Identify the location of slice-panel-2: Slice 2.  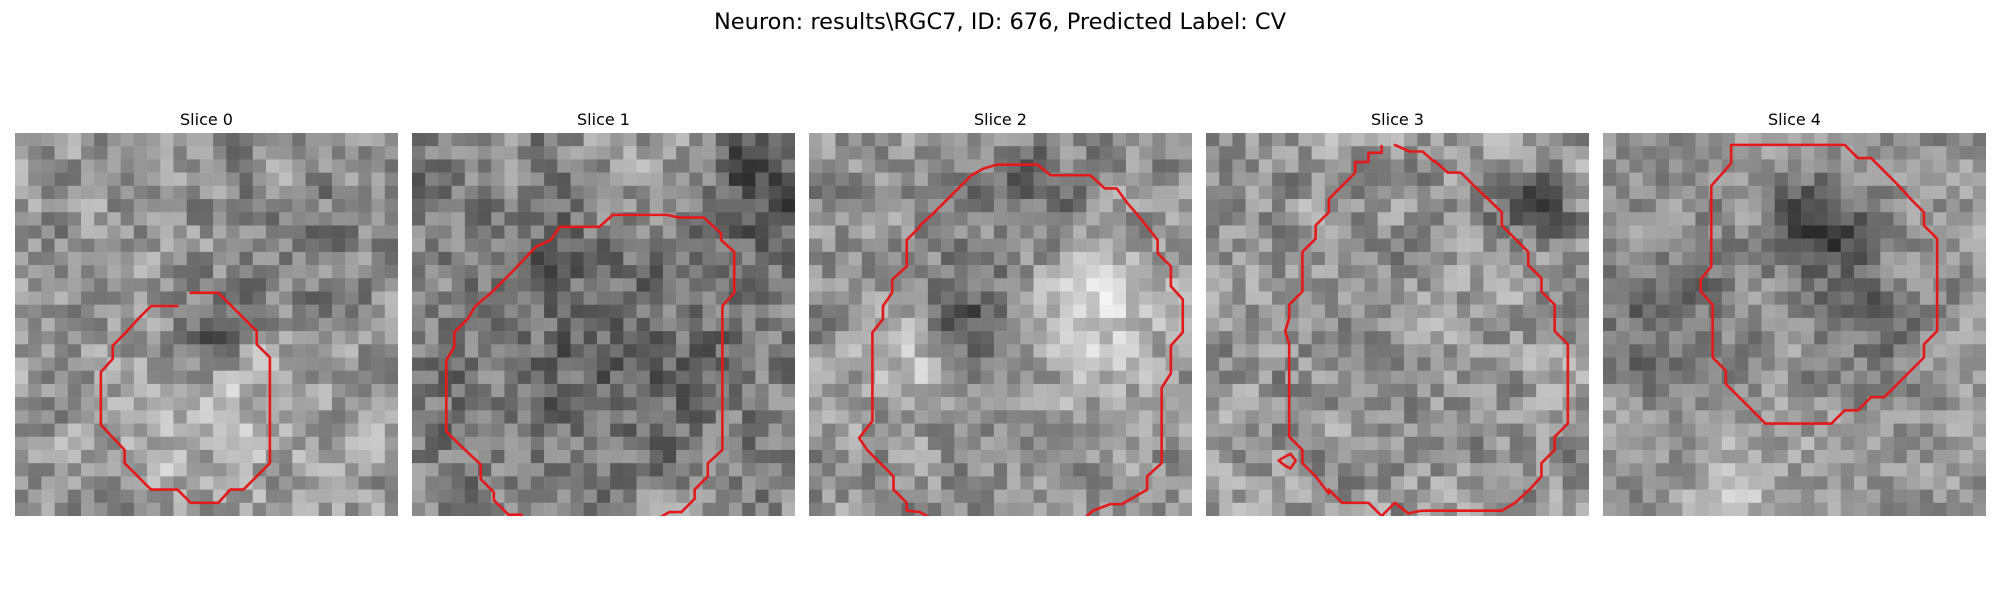
(1000, 313).